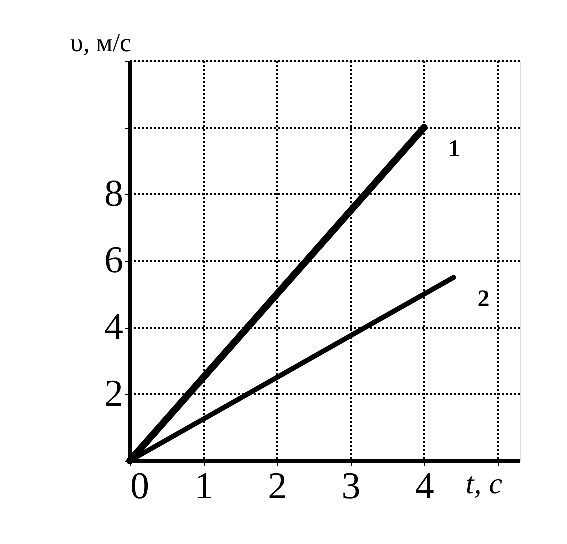 The width and height of the screenshot is (567, 544). I want to click on x-tick-label: 3, so click(351, 487).